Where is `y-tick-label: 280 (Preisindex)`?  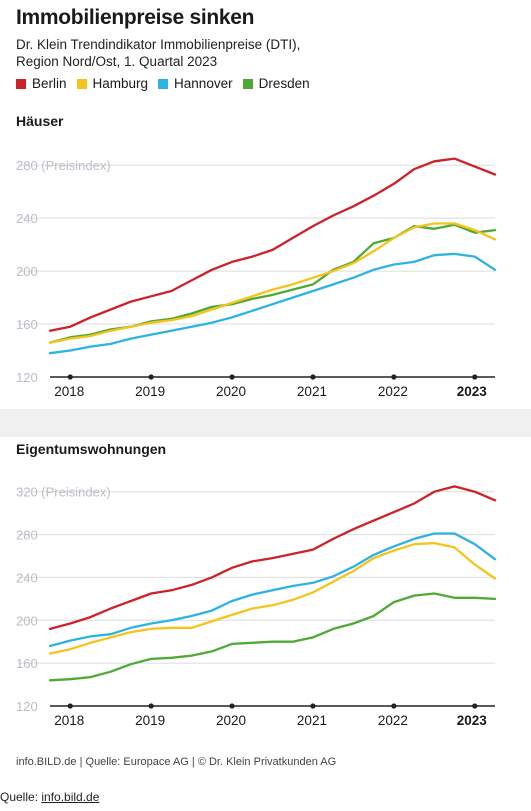 y-tick-label: 280 (Preisindex) is located at coordinates (63, 165).